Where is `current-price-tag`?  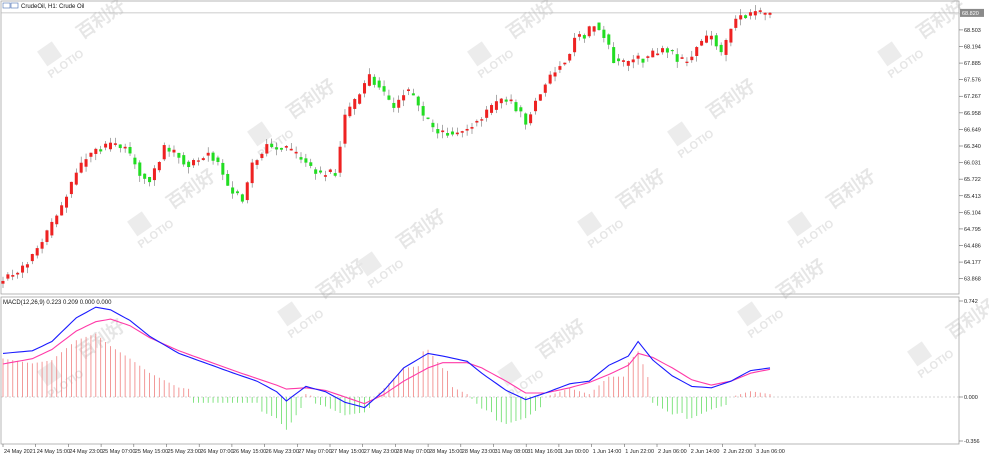
current-price-tag is located at coordinates (972, 12).